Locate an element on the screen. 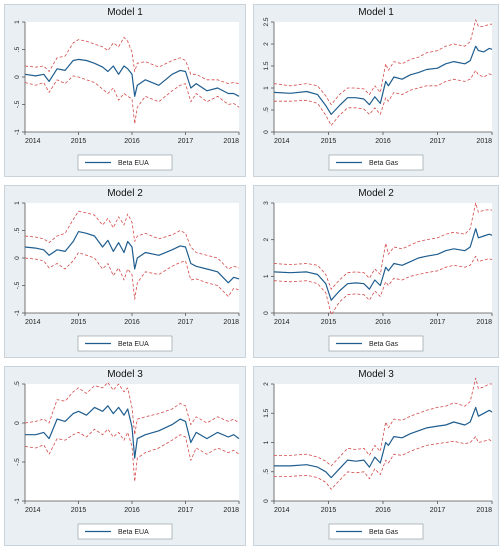  y-tick-label: -1 is located at coordinates (17, 501).